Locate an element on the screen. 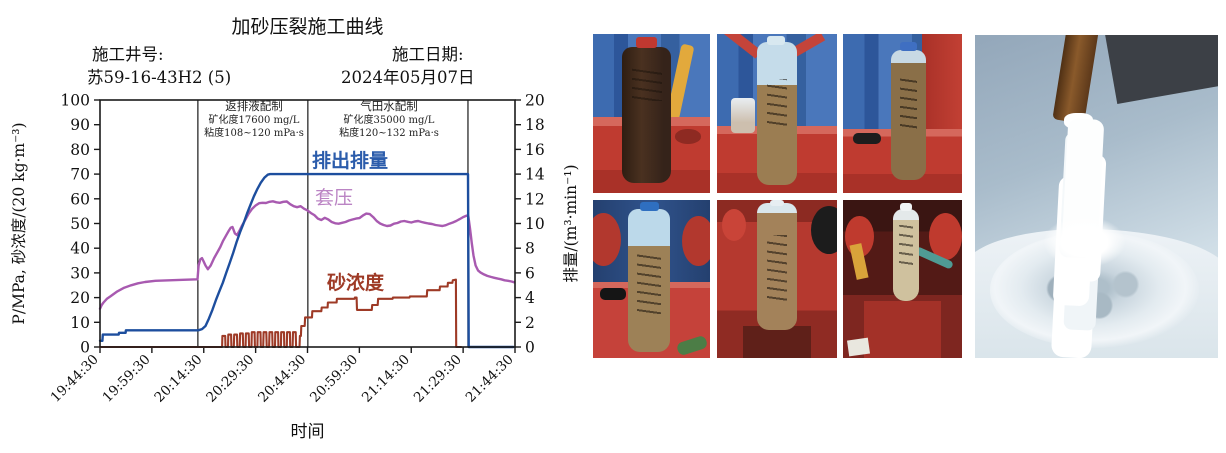 The height and width of the screenshot is (453, 1226). svg-text: 50 is located at coordinates (80, 224).